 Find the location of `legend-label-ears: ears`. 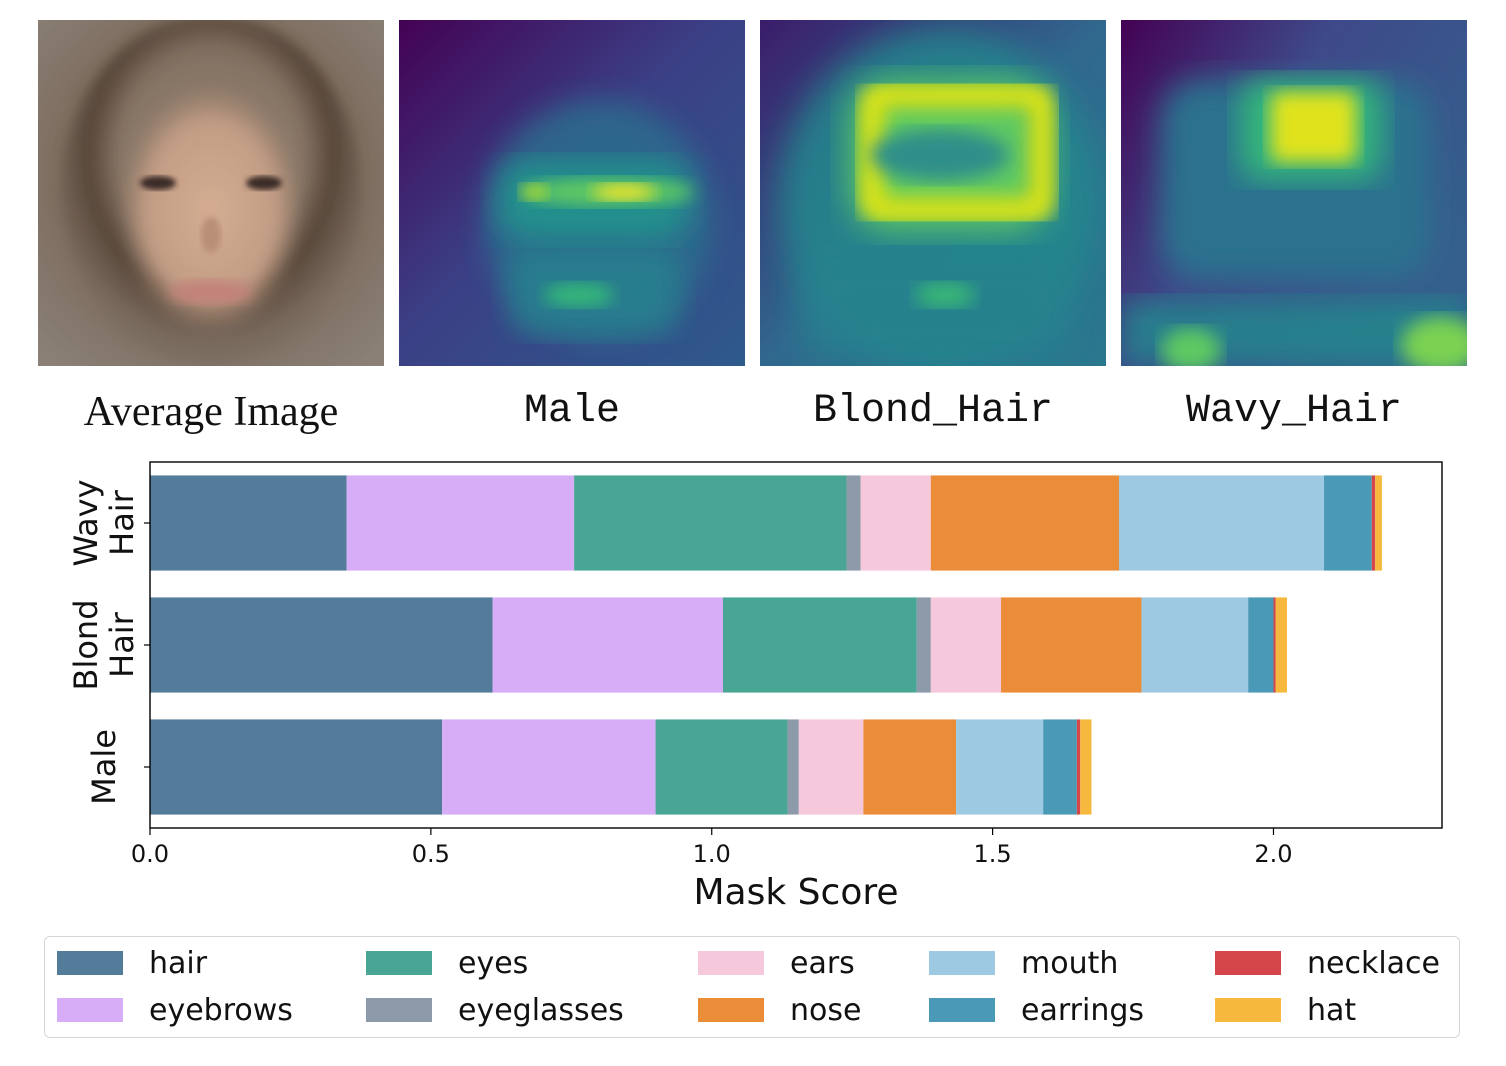

legend-label-ears: ears is located at coordinates (822, 963).